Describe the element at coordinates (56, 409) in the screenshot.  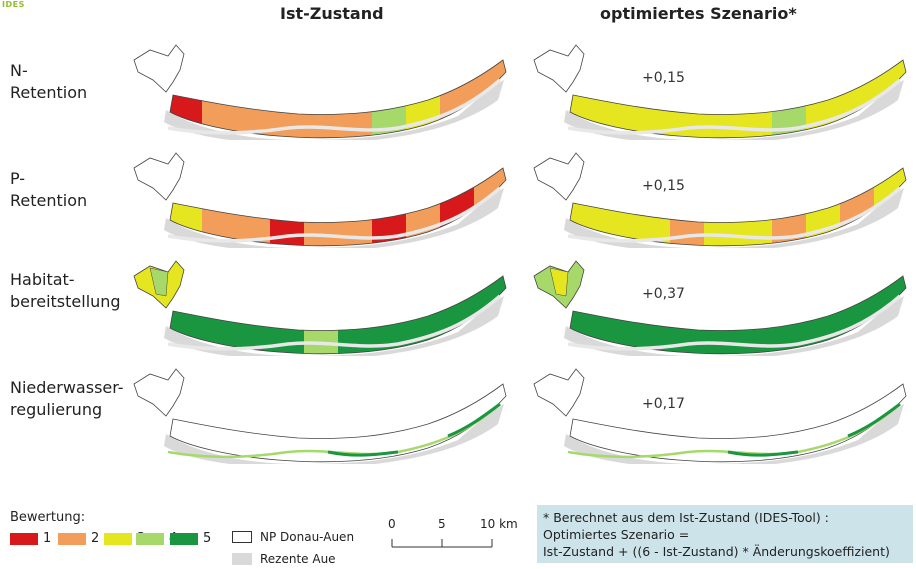
I see `row-label-line2: regulierung` at that location.